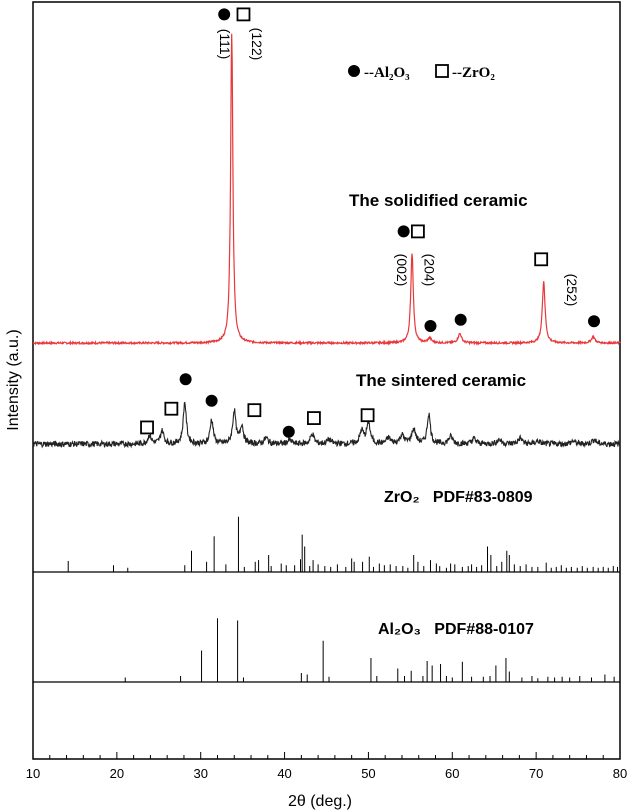 The height and width of the screenshot is (812, 627). Describe the element at coordinates (284, 773) in the screenshot. I see `x-tick-label: 40` at that location.